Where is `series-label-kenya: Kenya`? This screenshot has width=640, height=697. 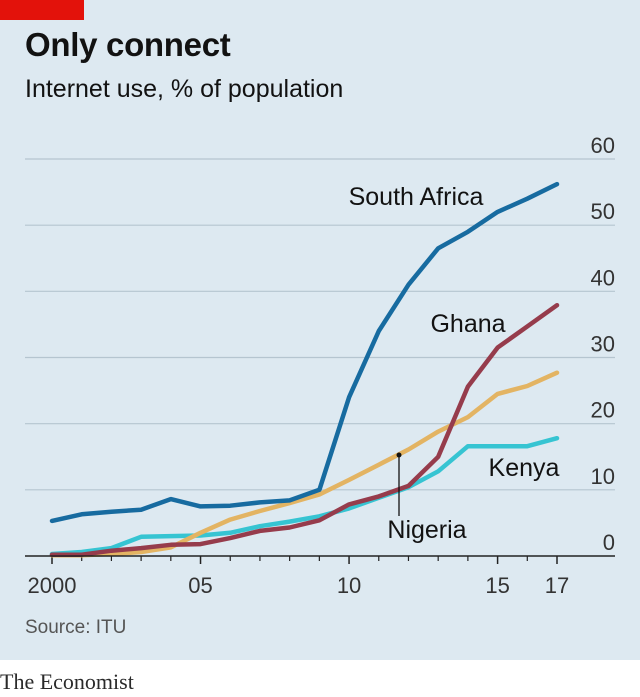
series-label-kenya: Kenya is located at coordinates (524, 468).